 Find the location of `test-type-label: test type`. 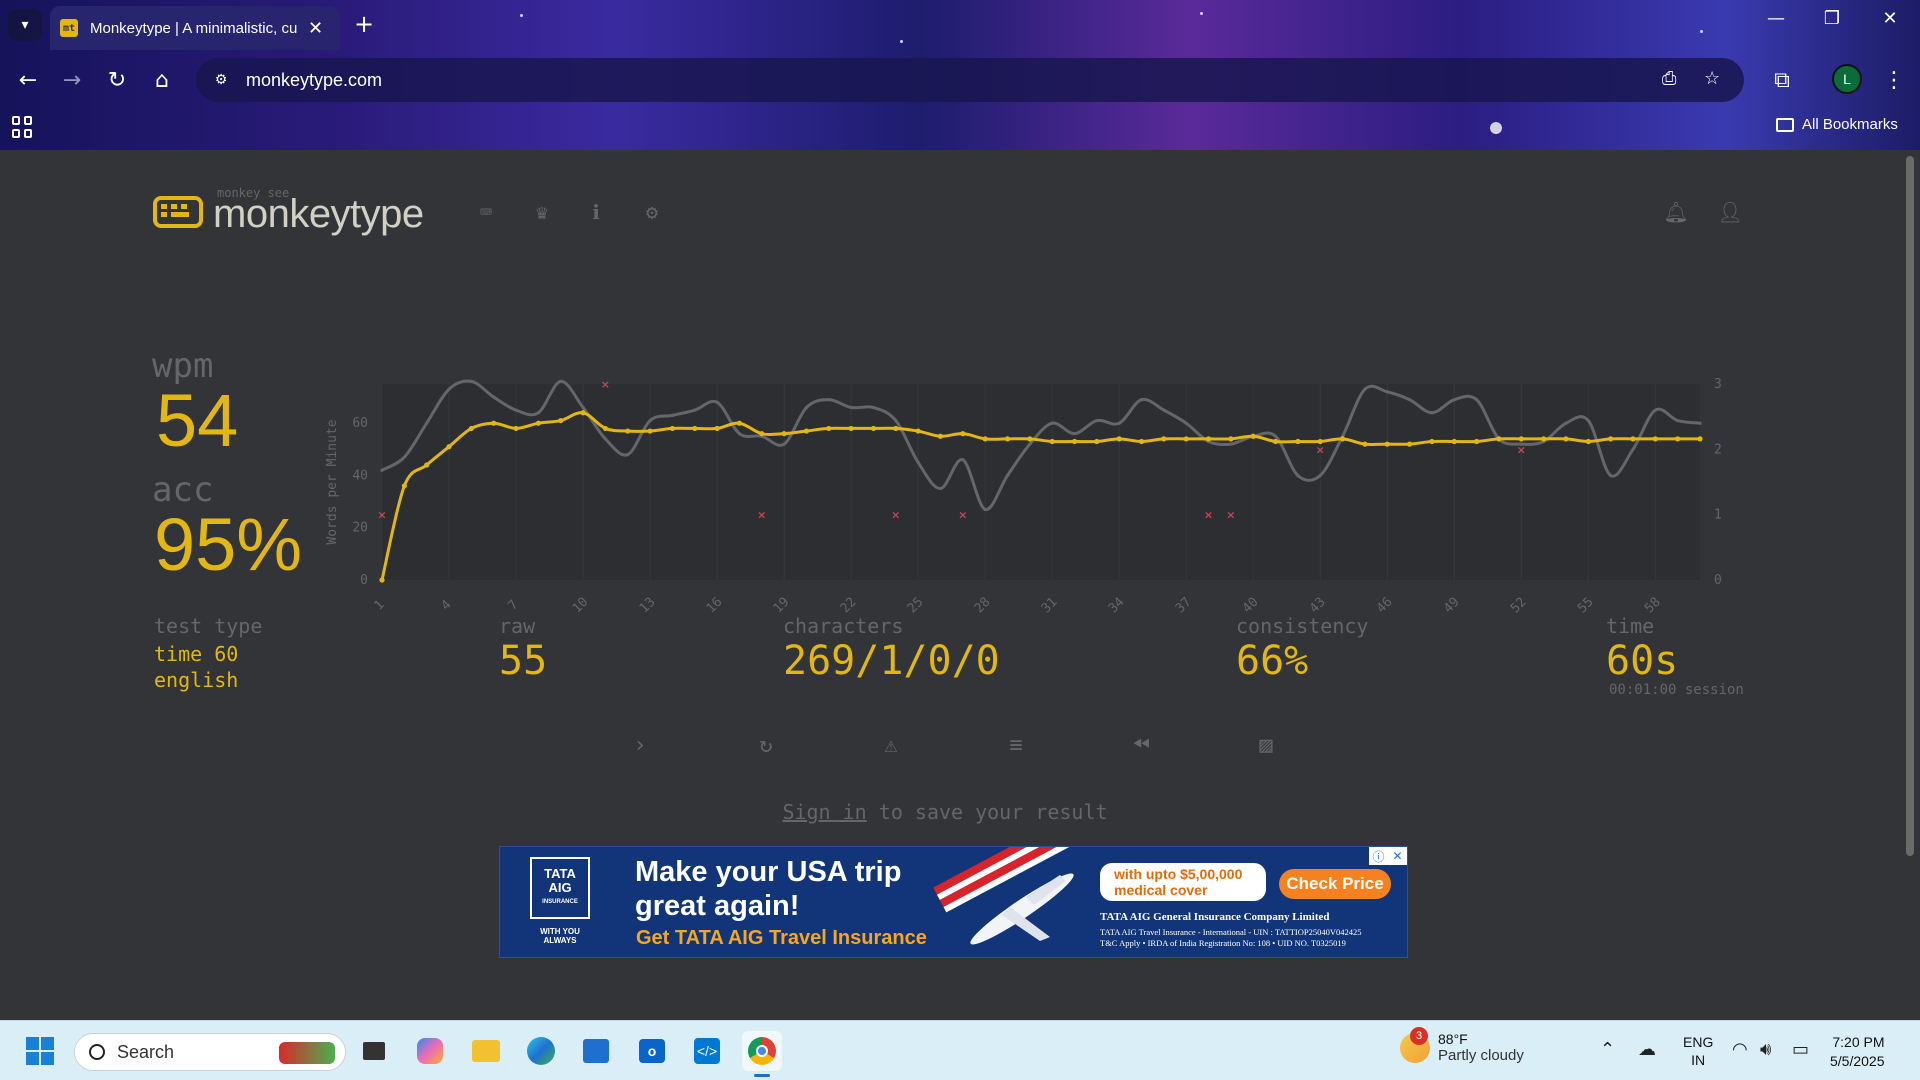

test-type-label: test type is located at coordinates (208, 626).